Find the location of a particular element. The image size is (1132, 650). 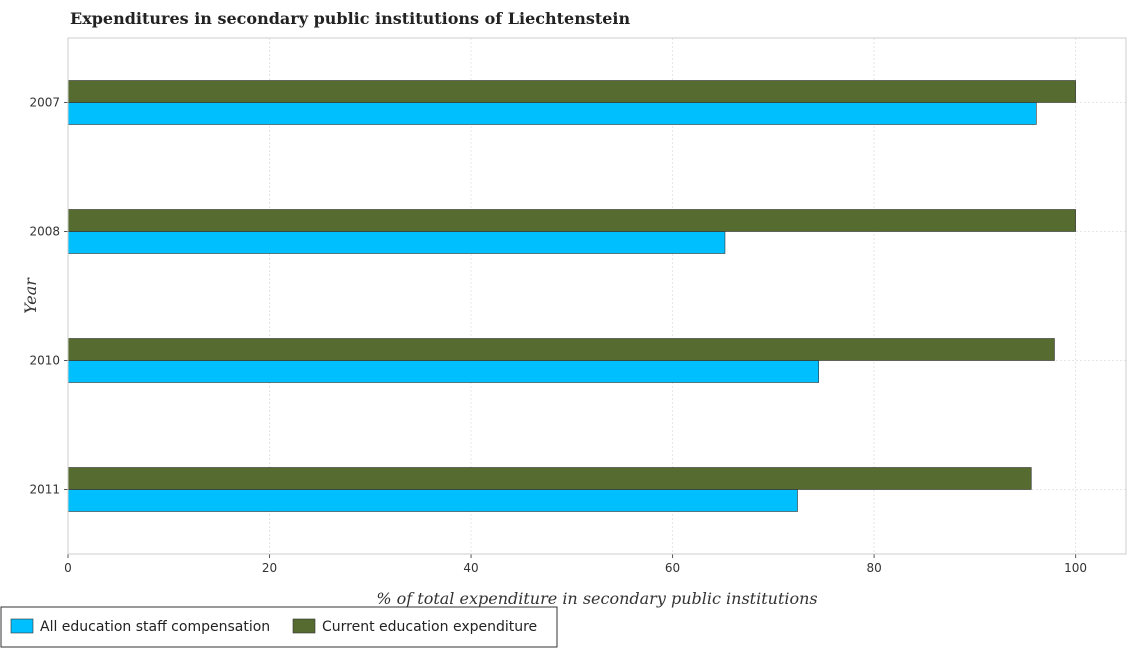

bar-current-expenditure-2011 is located at coordinates (549, 478).